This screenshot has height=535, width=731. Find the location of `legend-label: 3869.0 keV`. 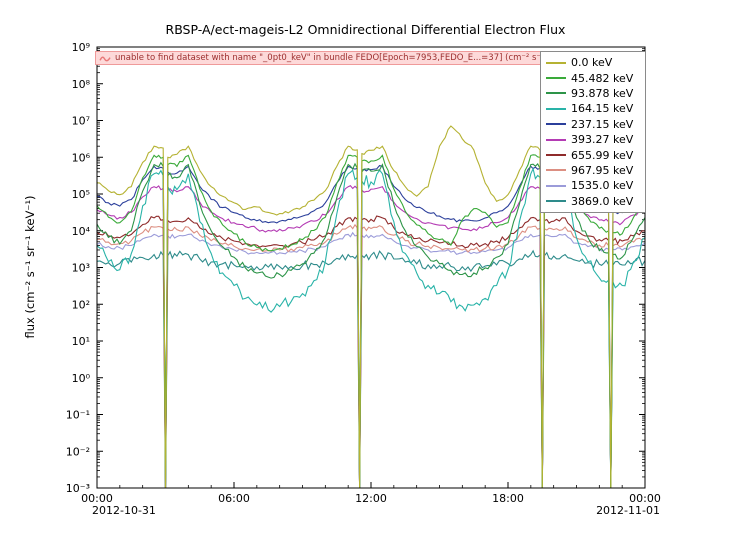

legend-label: 3869.0 keV is located at coordinates (602, 201).